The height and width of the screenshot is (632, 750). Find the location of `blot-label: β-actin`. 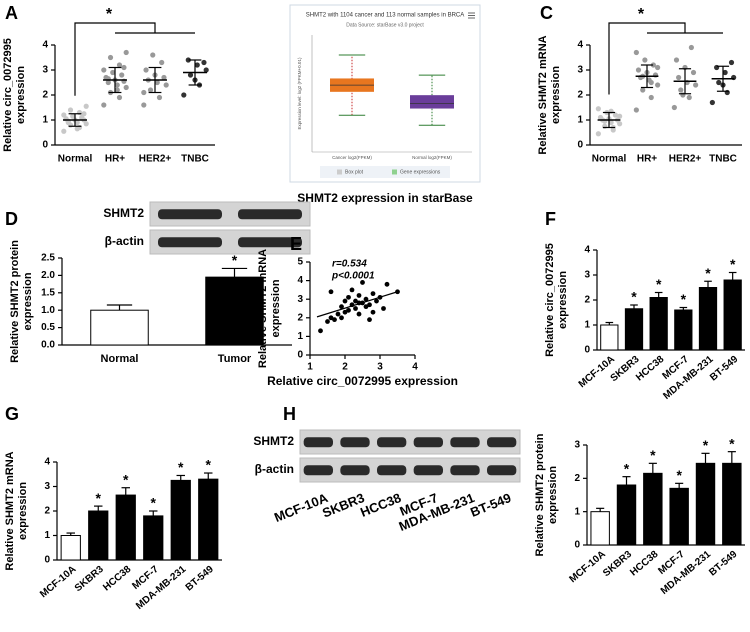

blot-label: β-actin is located at coordinates (274, 469).